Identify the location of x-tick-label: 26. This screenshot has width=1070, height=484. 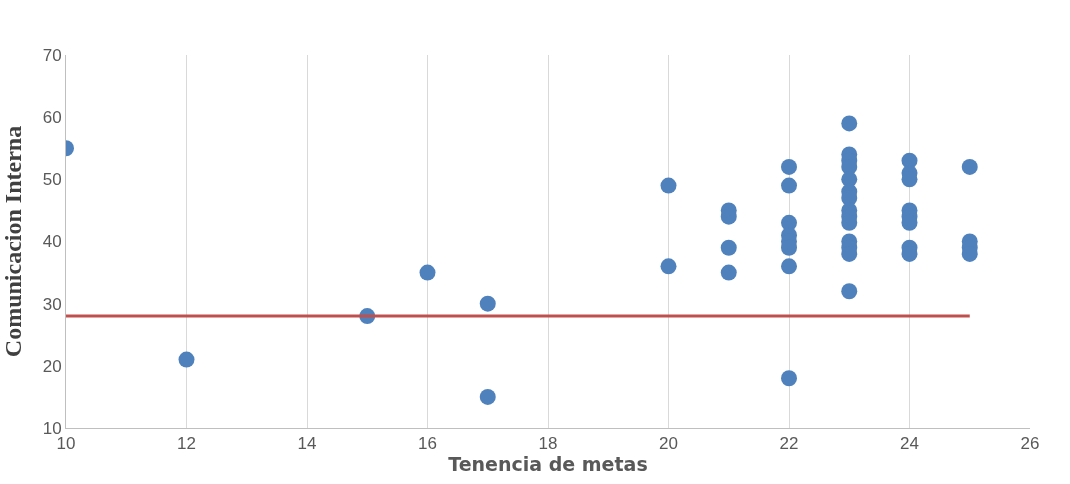
(1030, 444).